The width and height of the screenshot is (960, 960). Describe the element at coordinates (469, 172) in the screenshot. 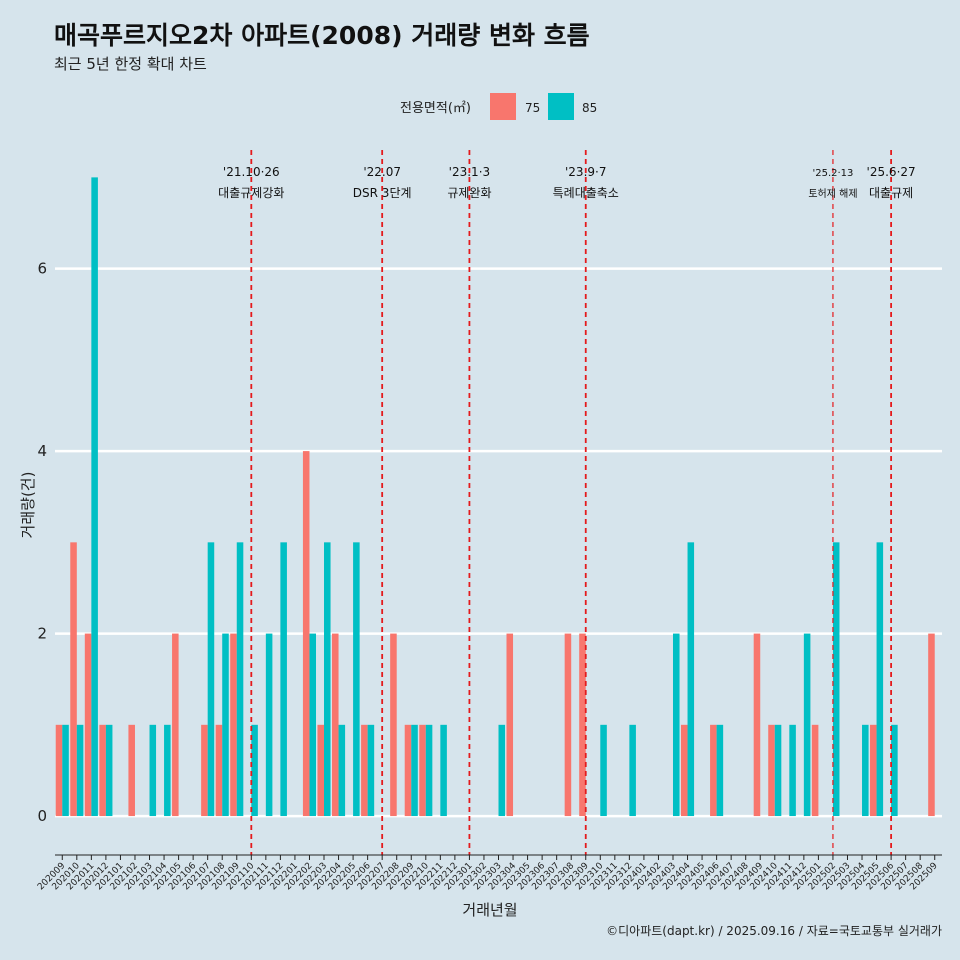

I see `annotation-date: '23.1·3` at that location.